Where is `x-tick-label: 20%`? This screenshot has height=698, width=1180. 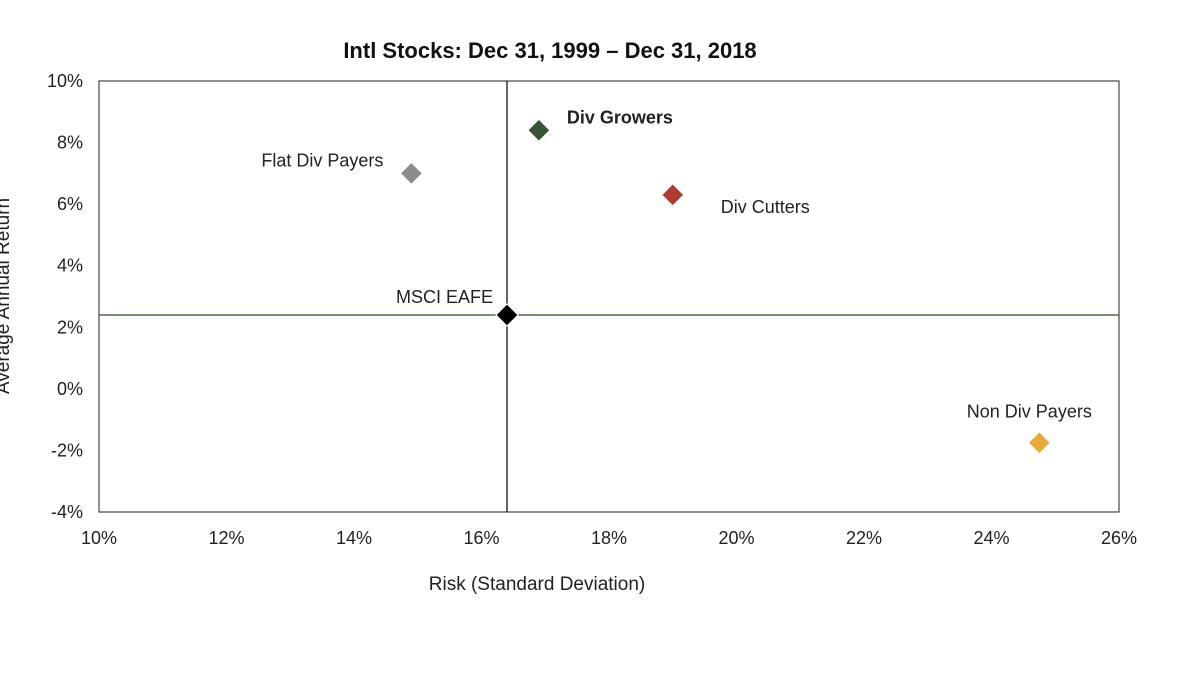 x-tick-label: 20% is located at coordinates (736, 538).